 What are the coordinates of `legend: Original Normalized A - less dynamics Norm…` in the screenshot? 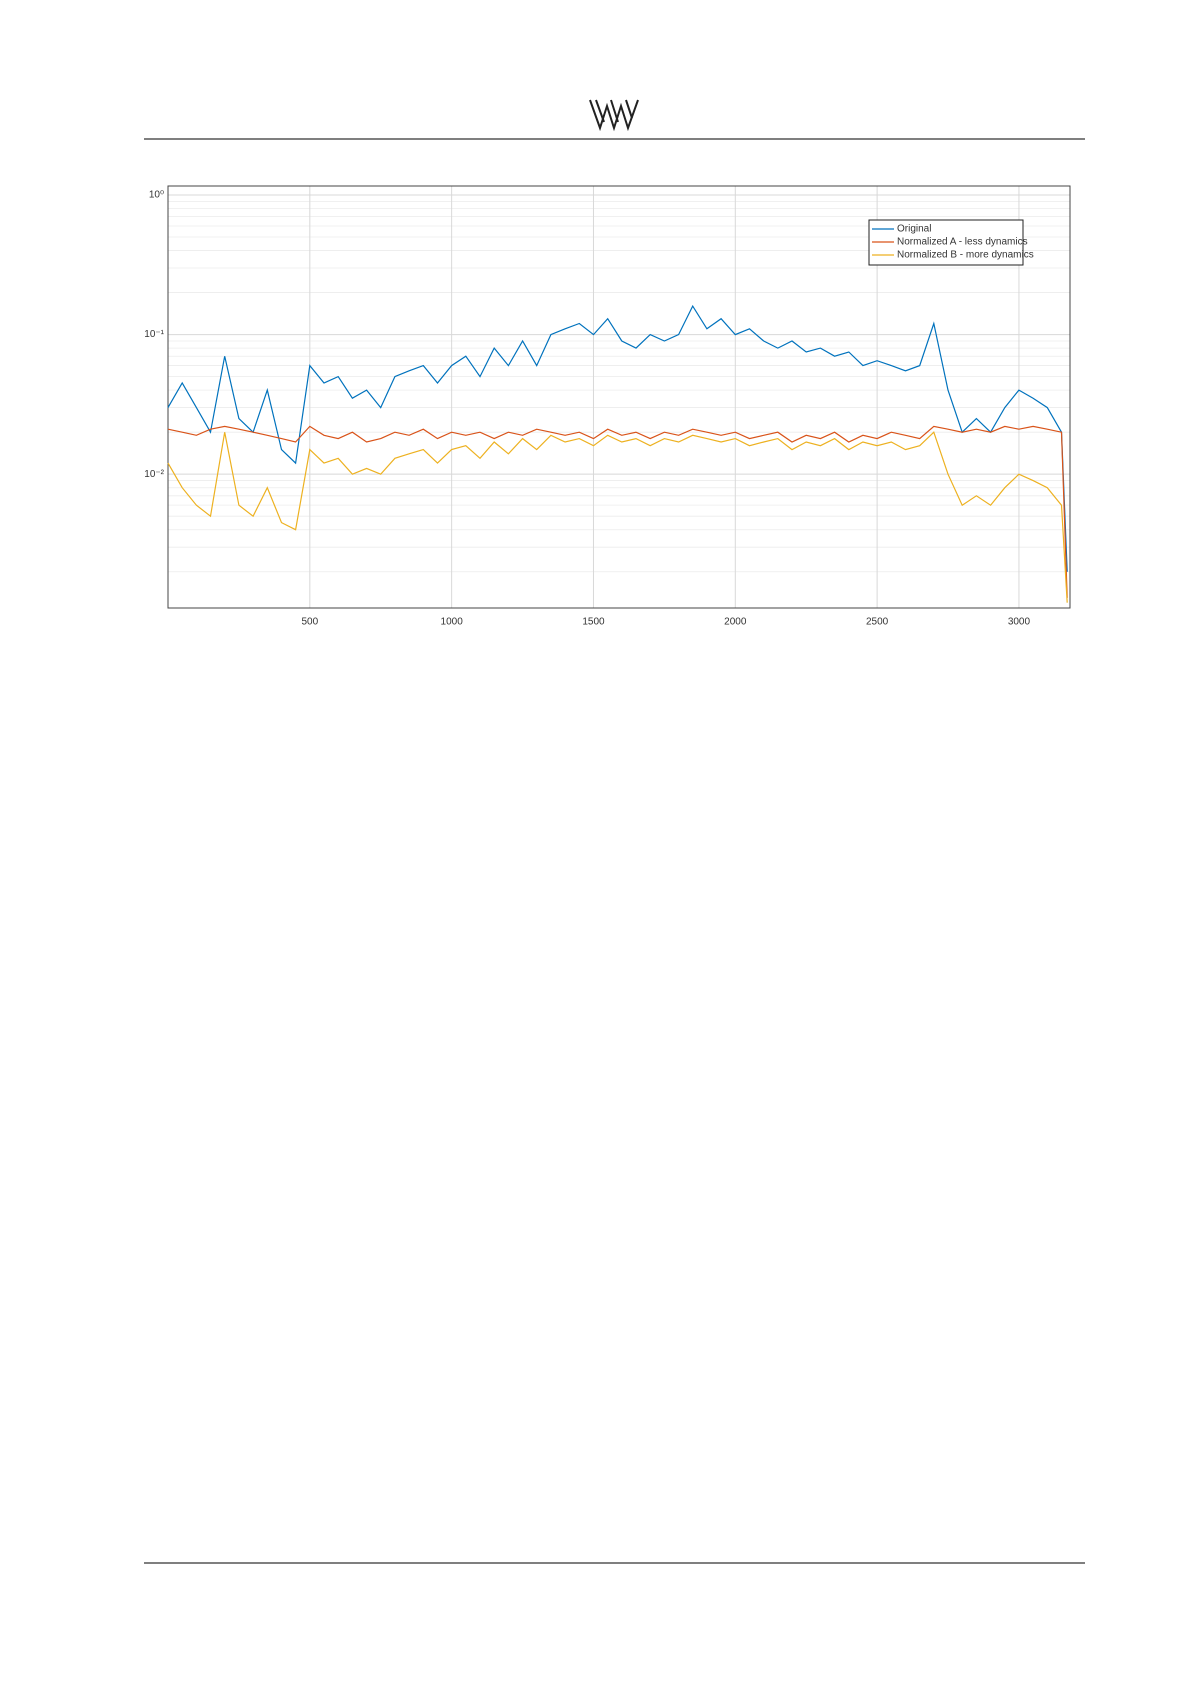 It's located at (951, 242).